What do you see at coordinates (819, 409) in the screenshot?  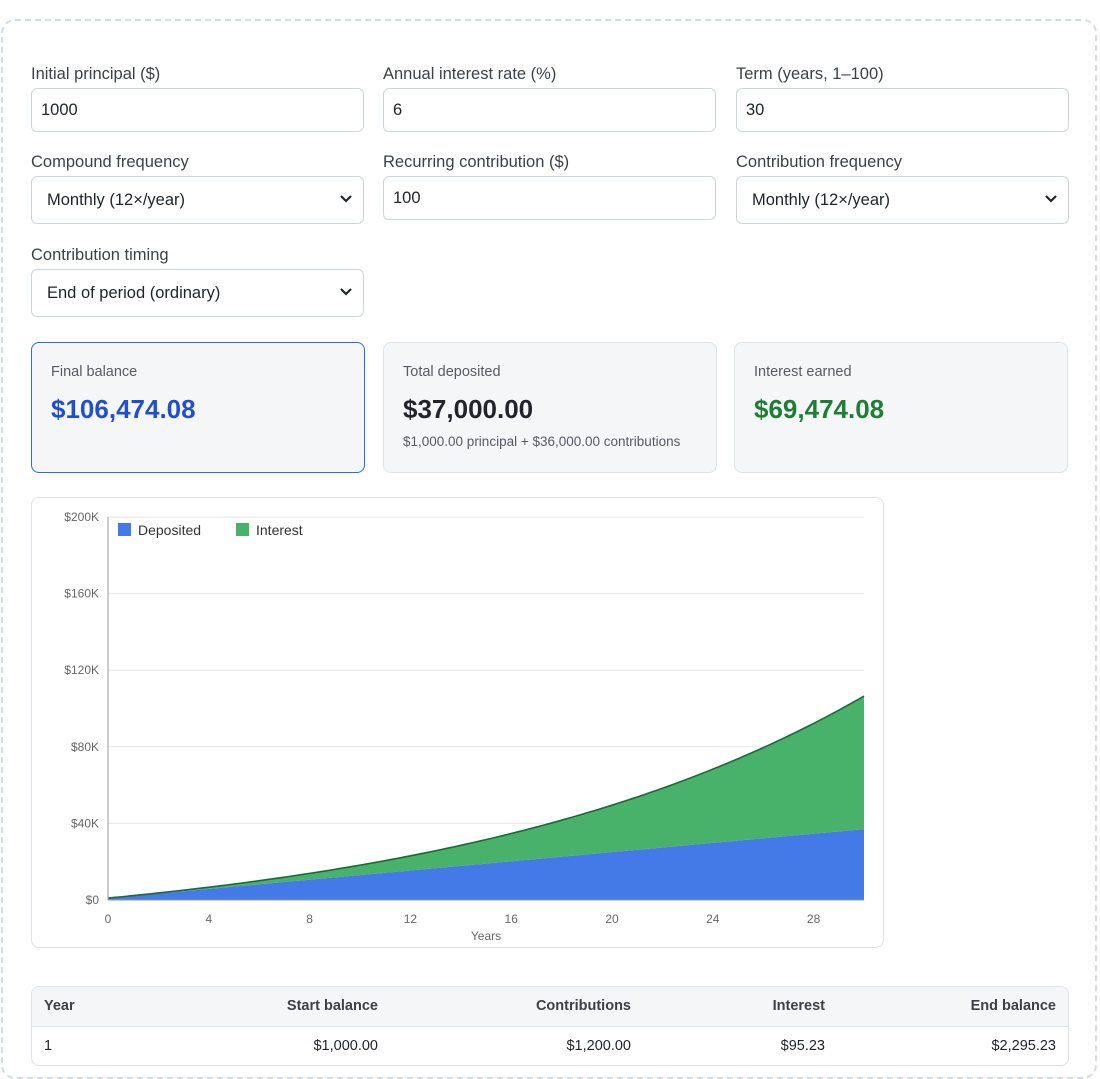 I see `interest-earned-value: $69,474.08` at bounding box center [819, 409].